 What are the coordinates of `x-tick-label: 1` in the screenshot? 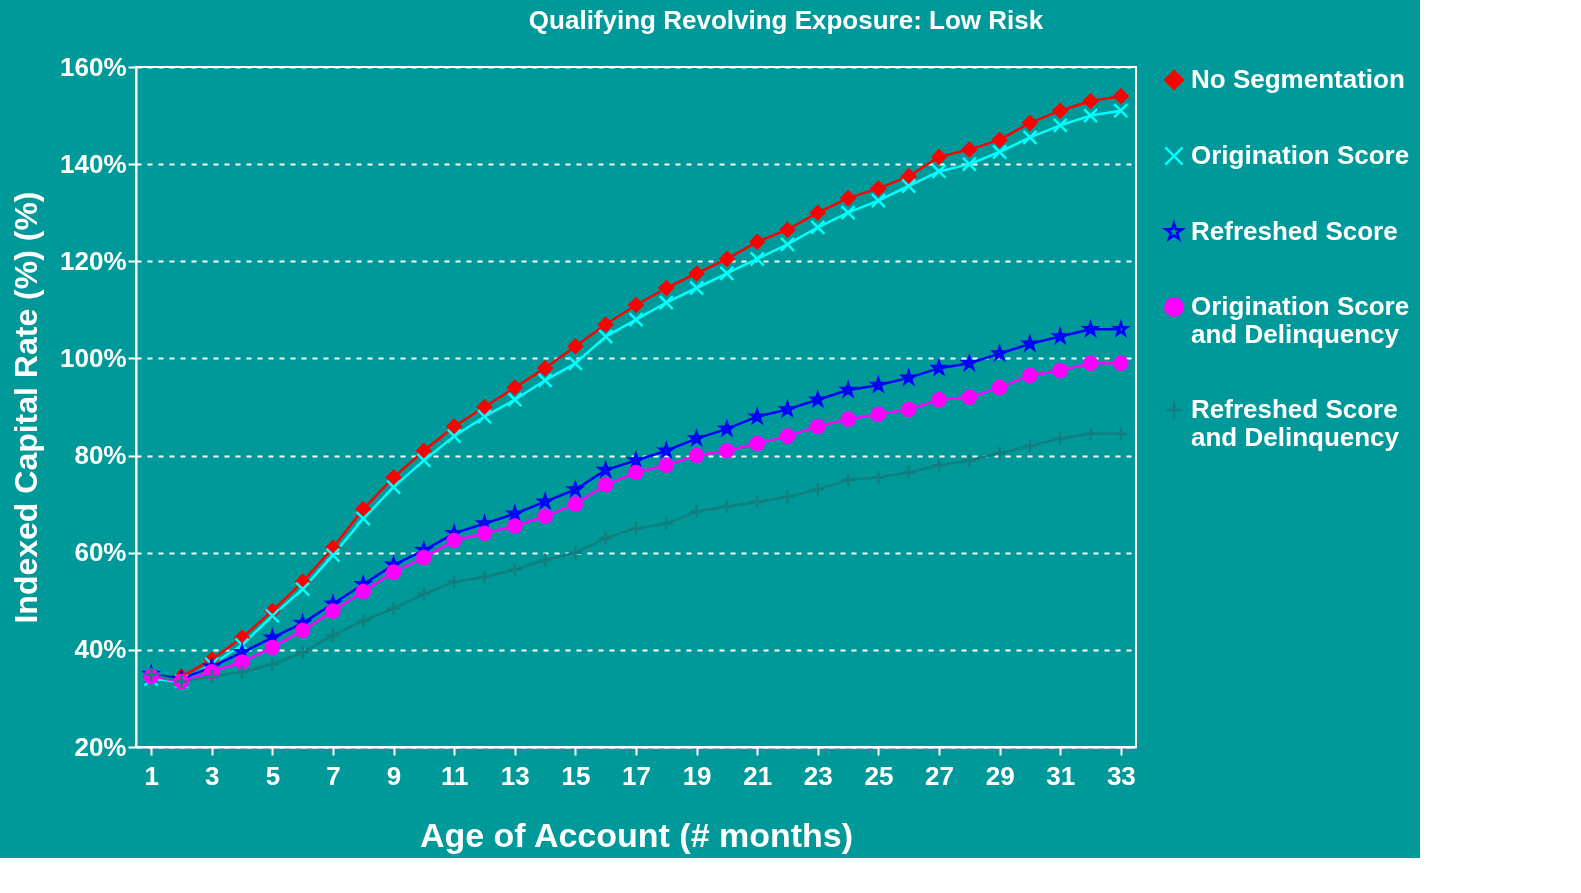 It's located at (151, 775).